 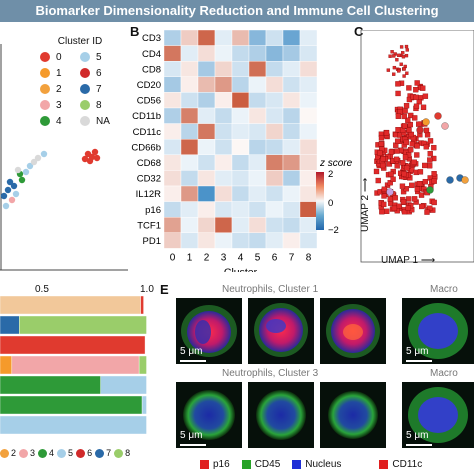 I want to click on micro-legend-item: Nucleus, so click(x=316, y=464).